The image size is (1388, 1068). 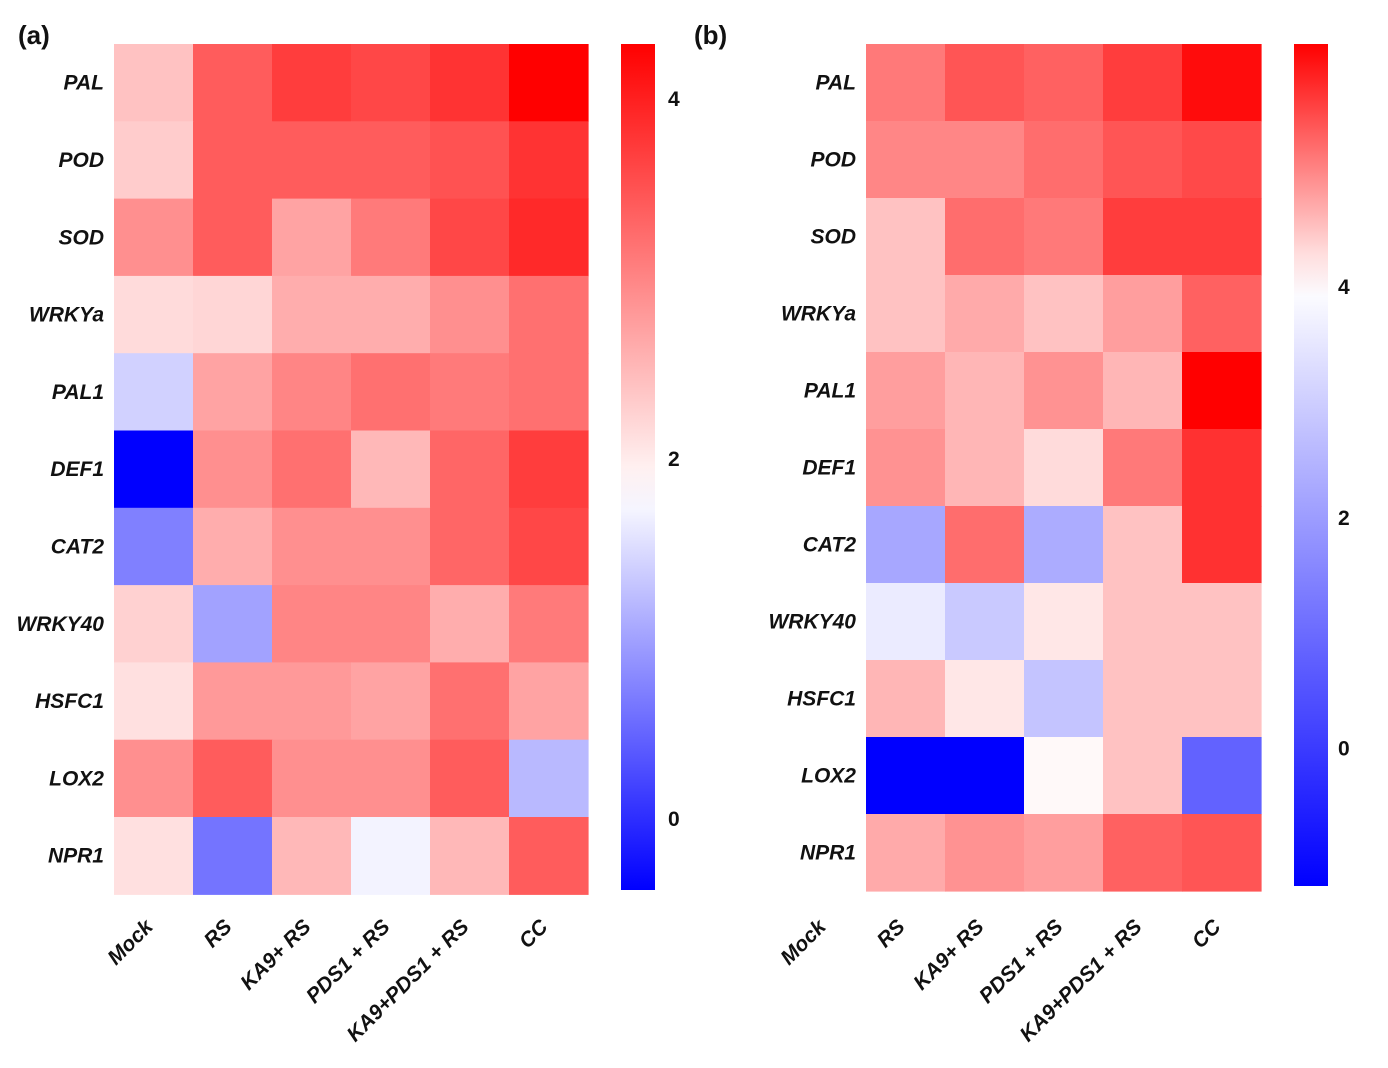 What do you see at coordinates (829, 468) in the screenshot?
I see `row-label-def1: DEF1` at bounding box center [829, 468].